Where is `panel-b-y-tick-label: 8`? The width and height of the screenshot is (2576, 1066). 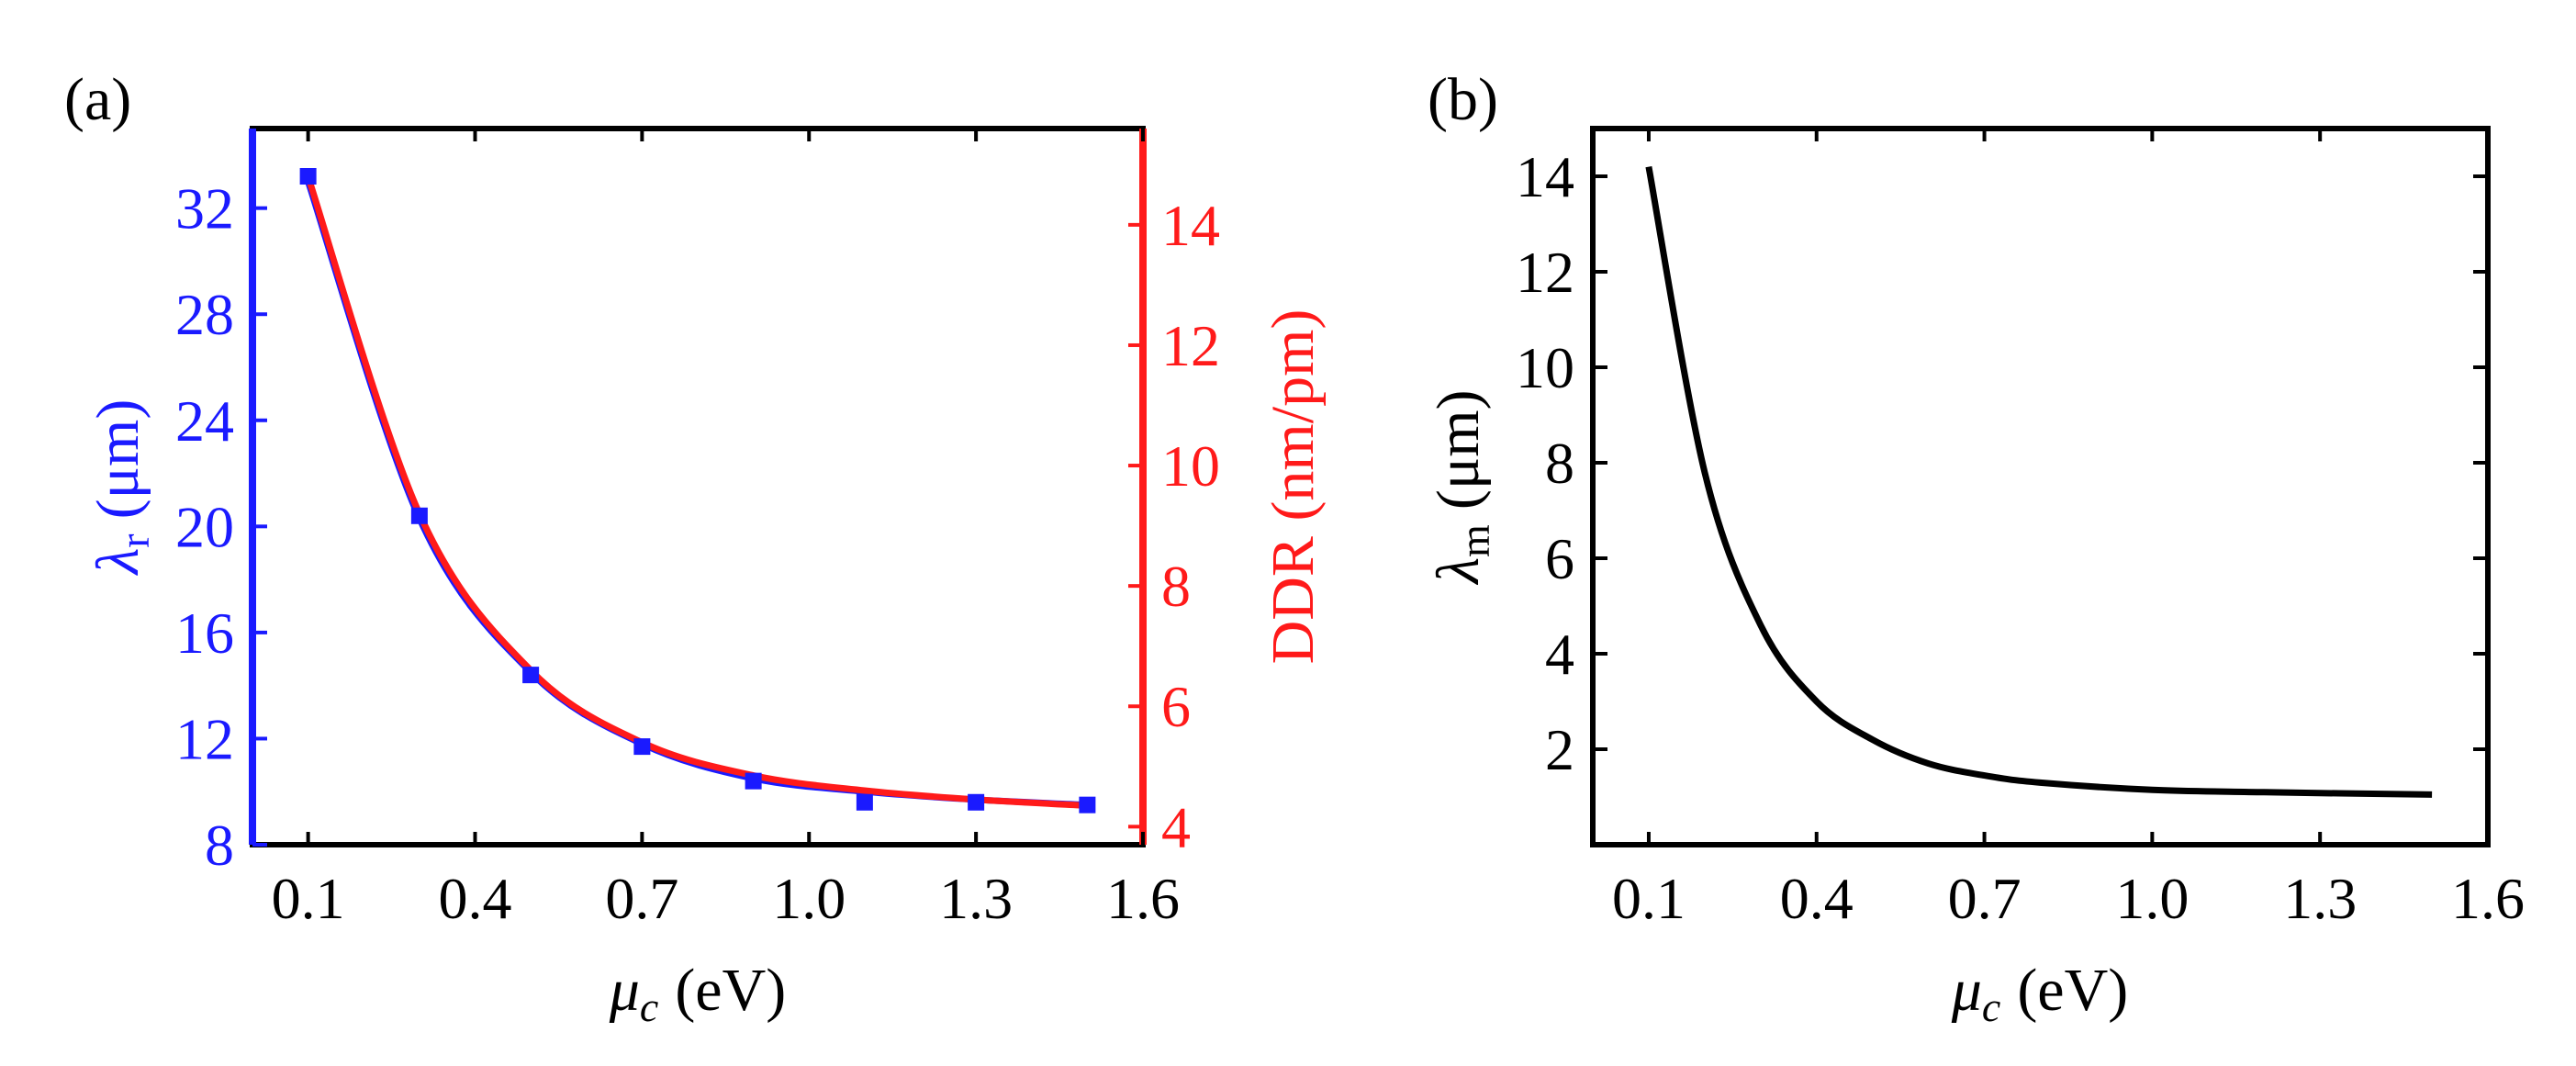 panel-b-y-tick-label: 8 is located at coordinates (1559, 463).